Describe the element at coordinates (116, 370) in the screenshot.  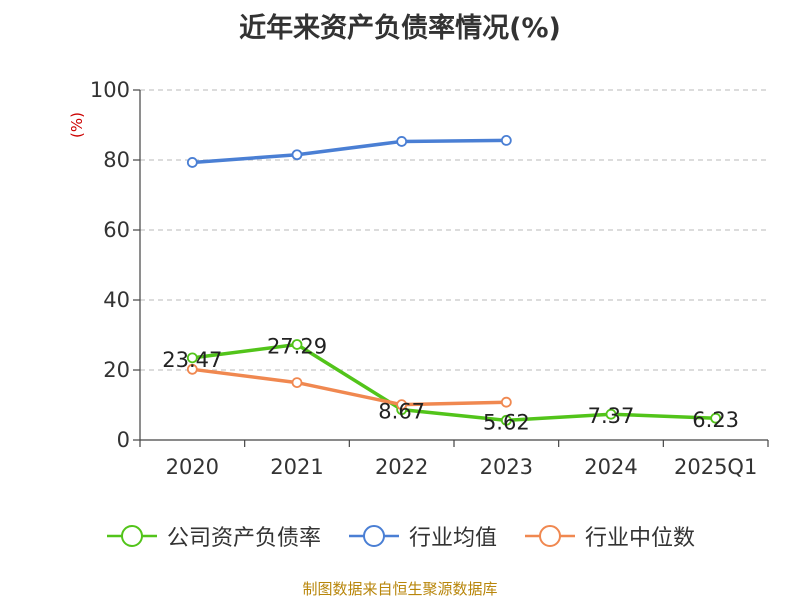
I see `y-tick-label: 20` at that location.